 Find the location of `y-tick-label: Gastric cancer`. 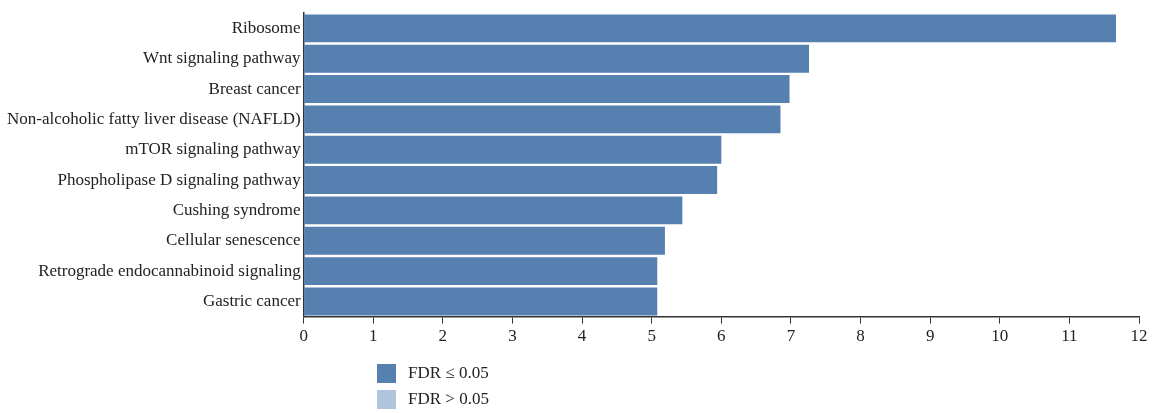

y-tick-label: Gastric cancer is located at coordinates (251, 300).